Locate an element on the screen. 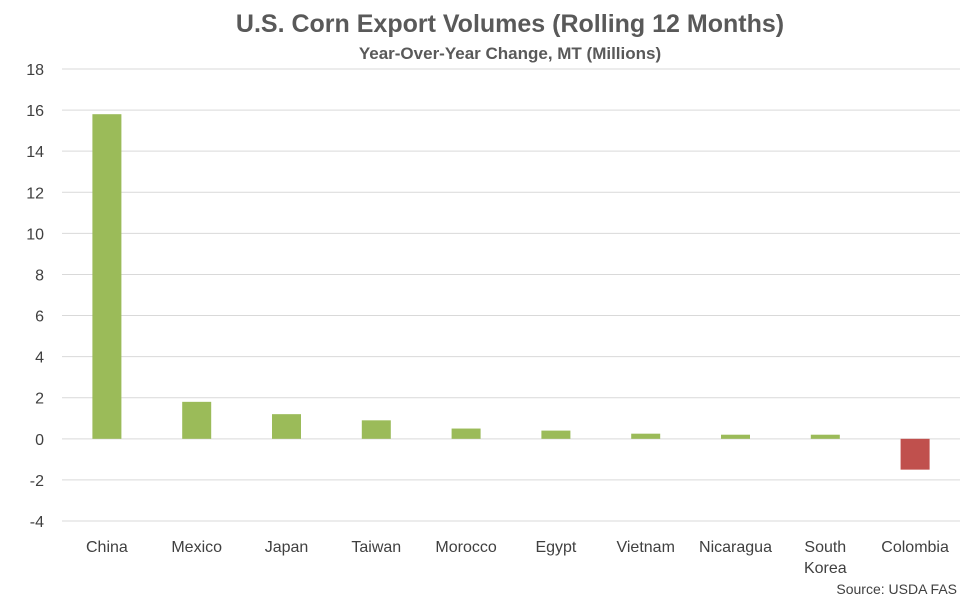 This screenshot has width=975, height=601. bar-vietnam is located at coordinates (646, 436).